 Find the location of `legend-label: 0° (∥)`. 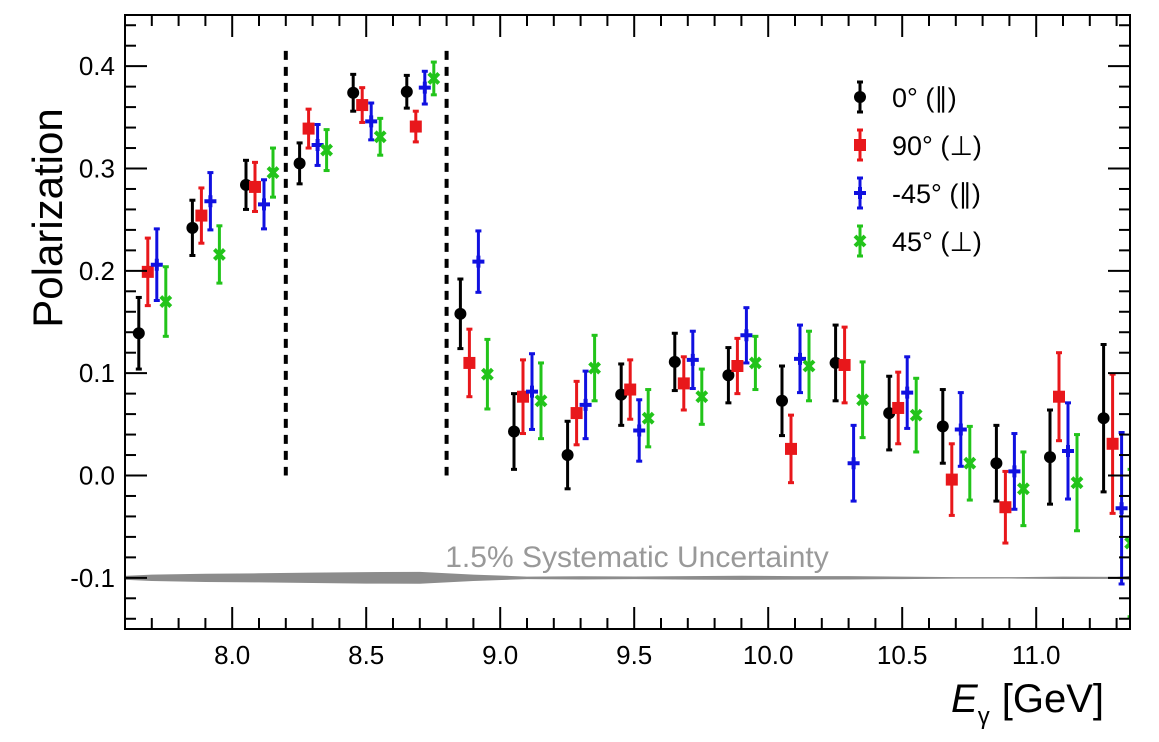

legend-label: 0° (∥) is located at coordinates (924, 98).